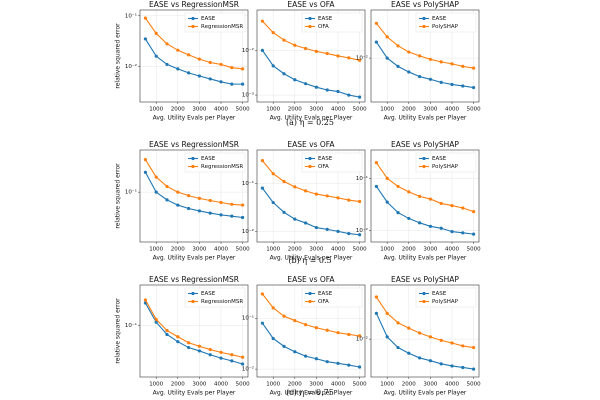 The height and width of the screenshot is (400, 600). I want to click on caption: (b) η = 0.5, so click(309, 260).